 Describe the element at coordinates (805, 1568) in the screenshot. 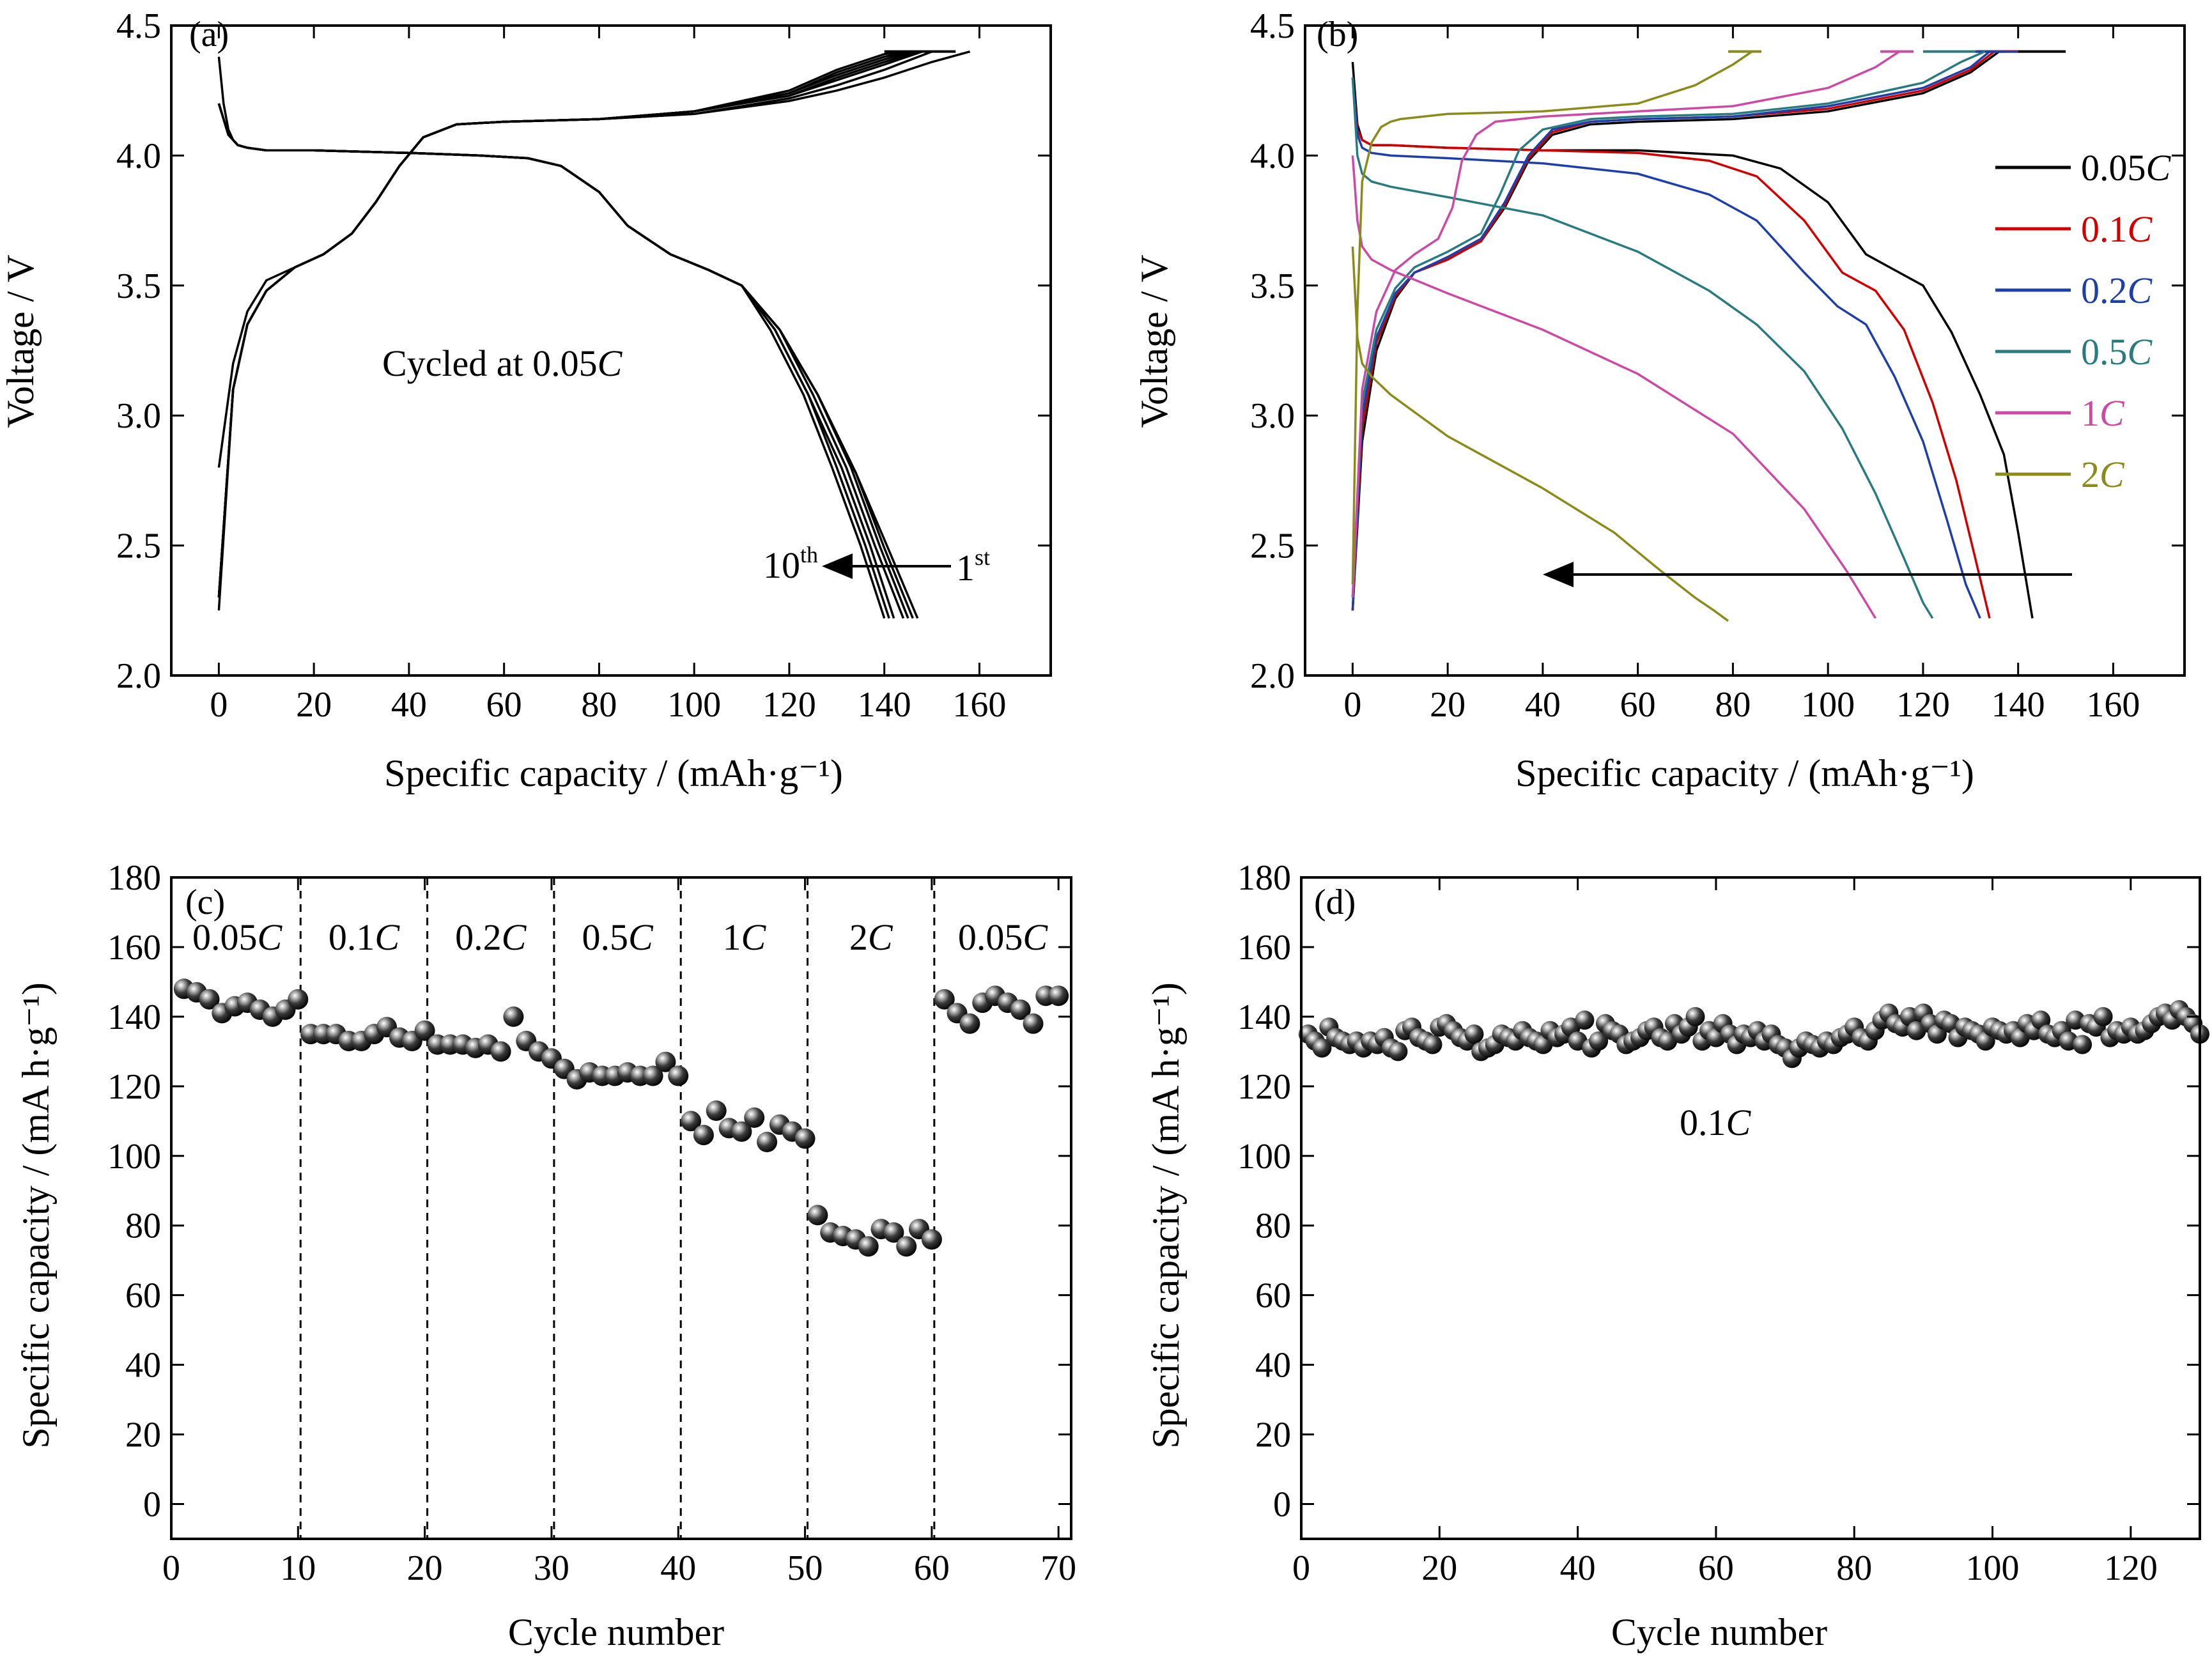

I see `panel-c-x-tick-label: 50` at that location.